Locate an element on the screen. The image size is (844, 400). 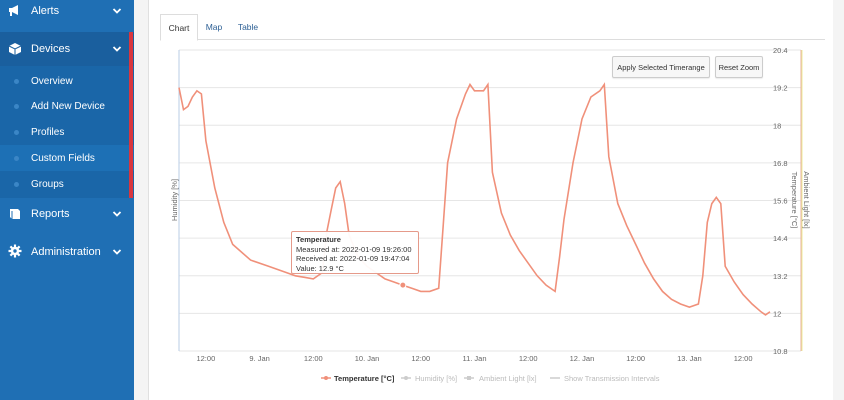
x-tick-label: 11. Jan is located at coordinates (474, 358).